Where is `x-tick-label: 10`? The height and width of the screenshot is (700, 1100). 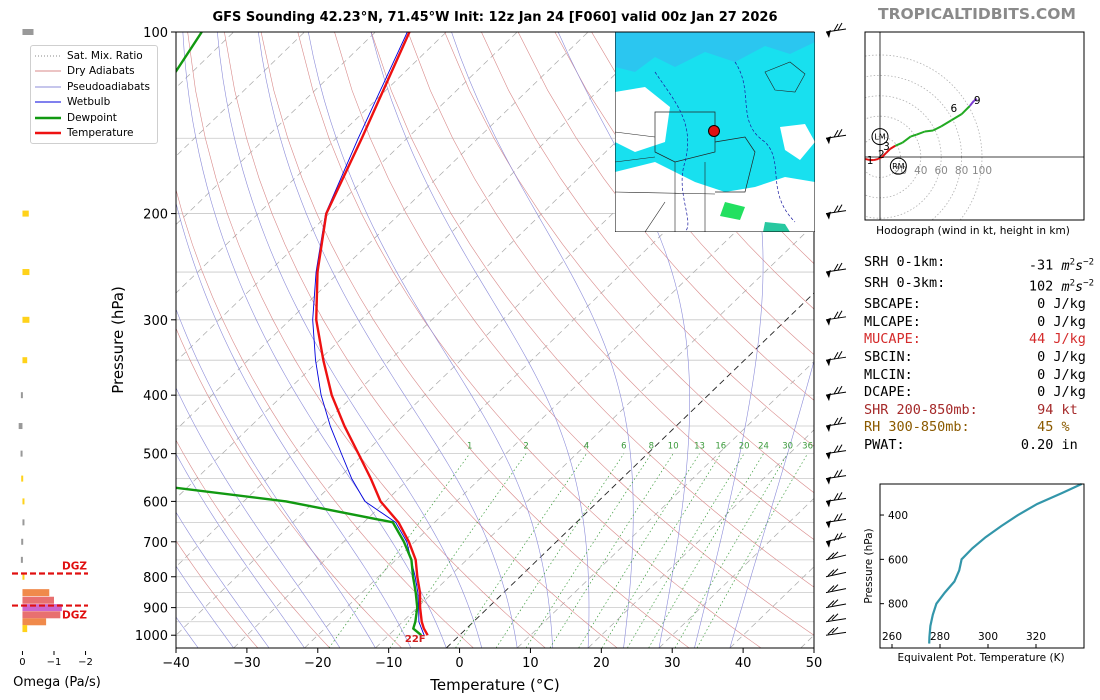
x-tick-label: 10 is located at coordinates (530, 663).